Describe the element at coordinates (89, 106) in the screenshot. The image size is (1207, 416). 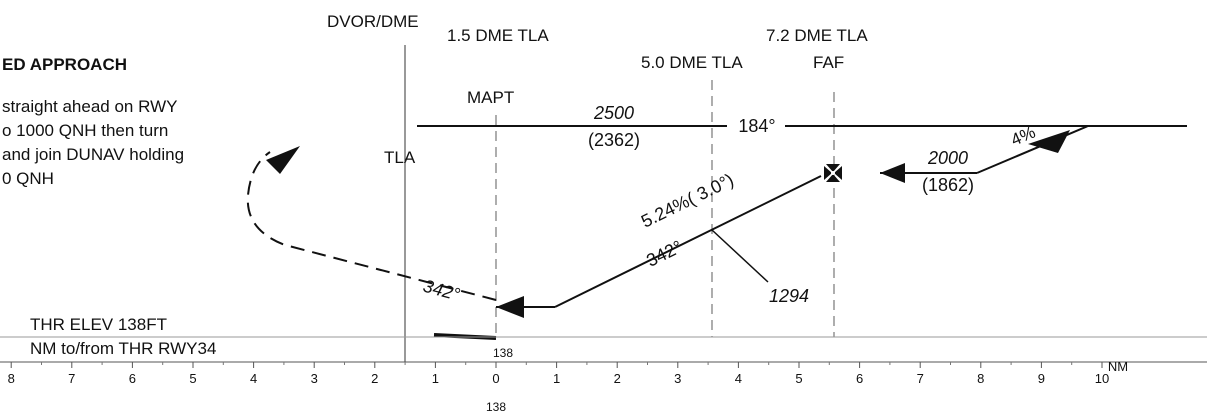
I see `missed-approach-line-1: straight ahead on RWY` at that location.